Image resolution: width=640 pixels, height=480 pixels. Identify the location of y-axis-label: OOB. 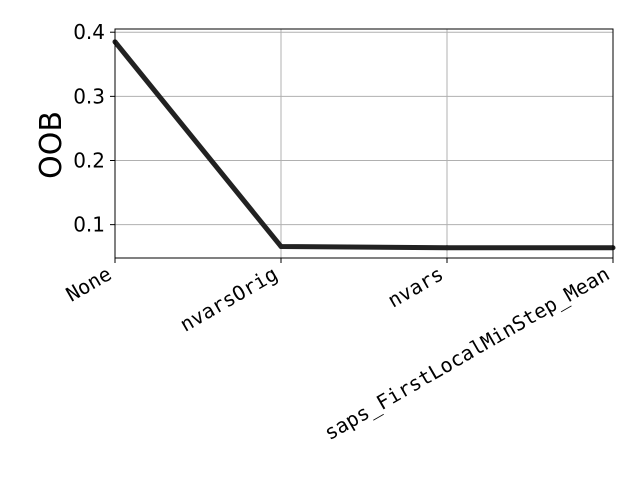
(51, 145).